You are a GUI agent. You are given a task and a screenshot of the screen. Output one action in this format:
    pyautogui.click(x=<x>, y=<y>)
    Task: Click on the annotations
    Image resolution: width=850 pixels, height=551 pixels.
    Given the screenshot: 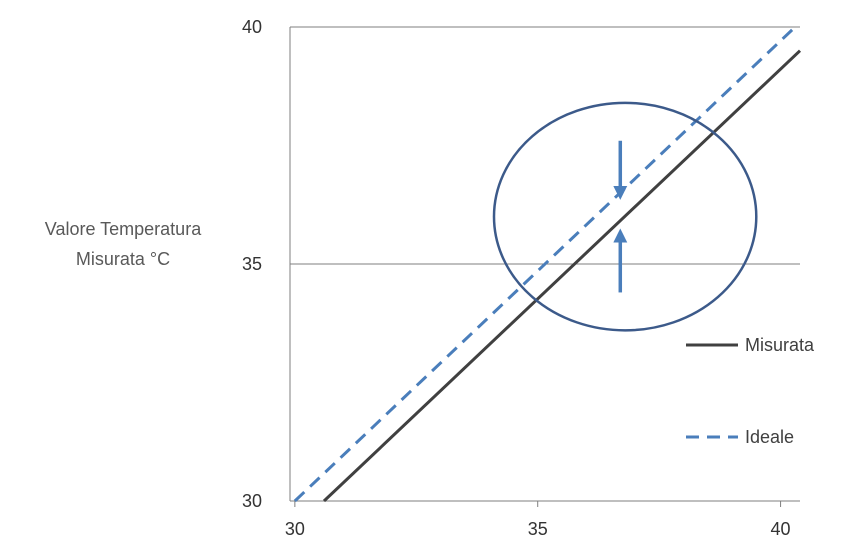 What is the action you would take?
    pyautogui.click(x=625, y=216)
    